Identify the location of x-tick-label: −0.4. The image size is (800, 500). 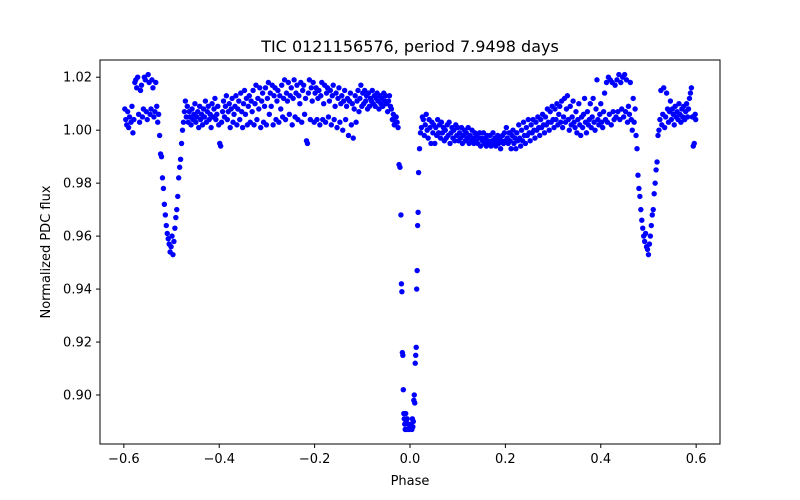
(219, 459).